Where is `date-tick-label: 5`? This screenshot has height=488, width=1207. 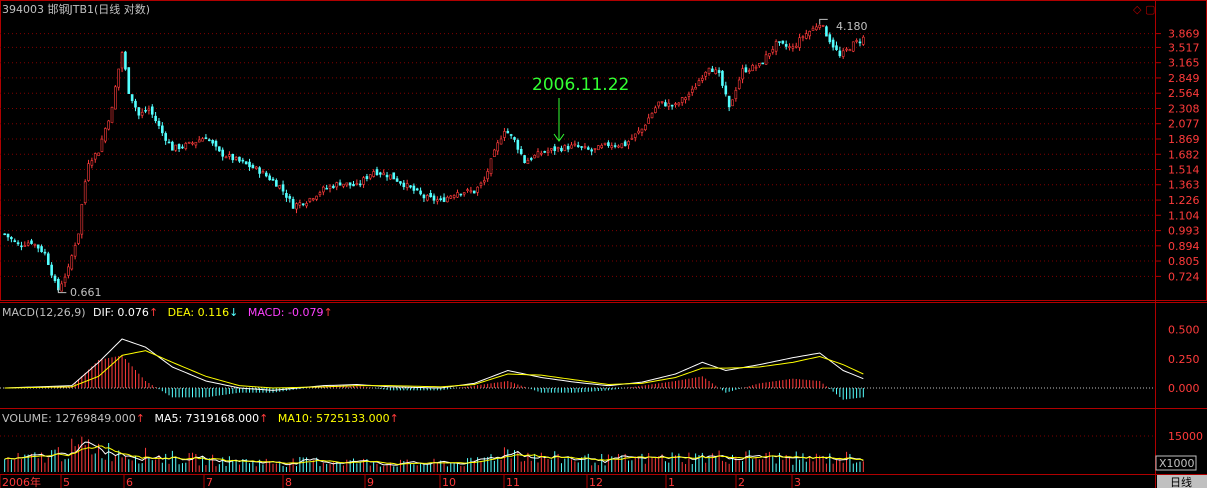
date-tick-label: 5 is located at coordinates (66, 482).